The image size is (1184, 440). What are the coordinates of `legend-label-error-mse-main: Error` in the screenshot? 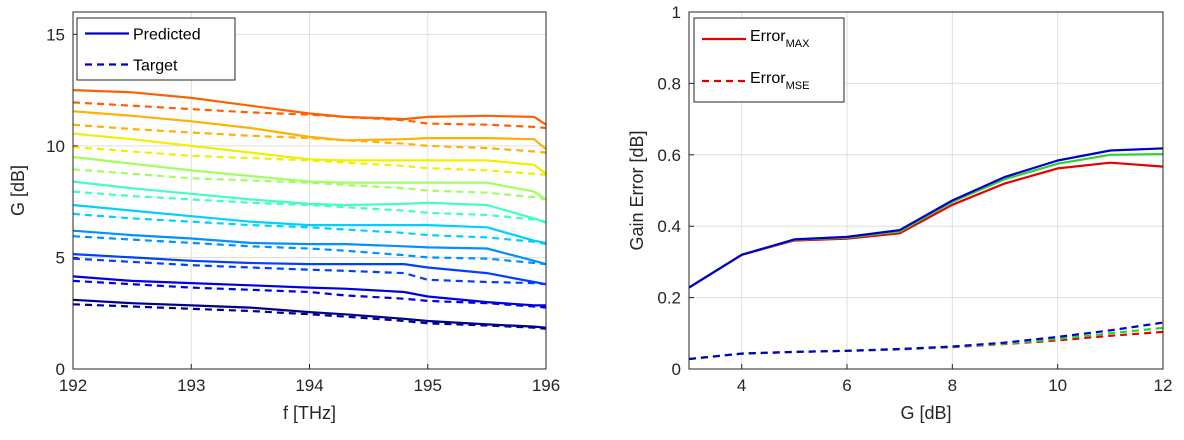 It's located at (768, 78).